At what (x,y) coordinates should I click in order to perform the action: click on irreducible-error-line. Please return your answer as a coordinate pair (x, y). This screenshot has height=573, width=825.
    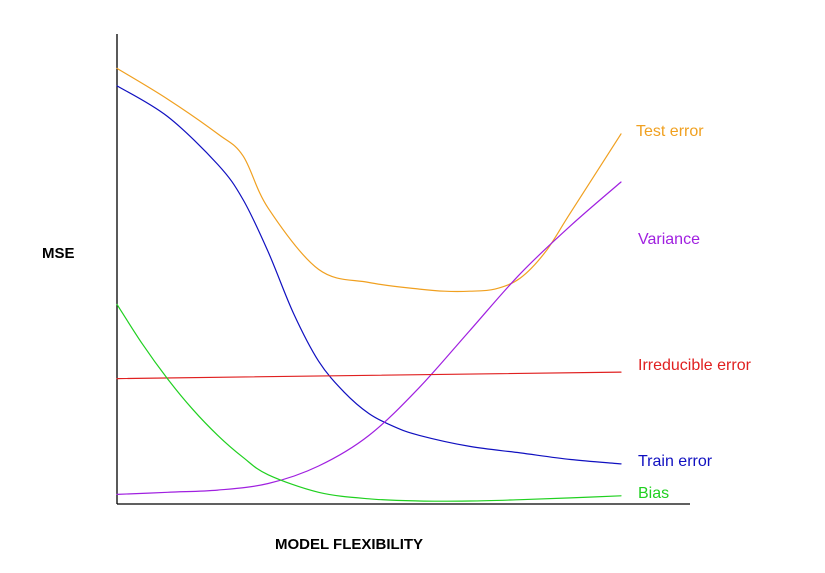
    Looking at the image, I should click on (369, 375).